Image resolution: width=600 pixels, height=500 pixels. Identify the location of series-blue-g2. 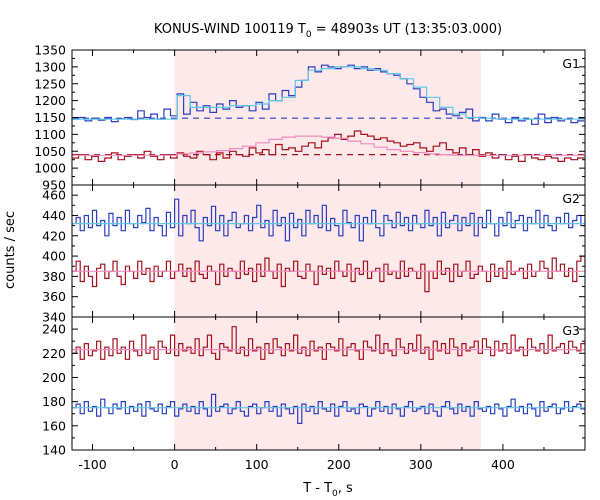
(328, 220).